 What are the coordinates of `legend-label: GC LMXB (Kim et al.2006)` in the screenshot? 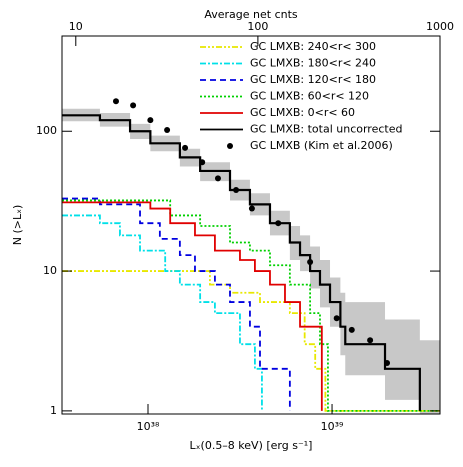 It's located at (321, 145).